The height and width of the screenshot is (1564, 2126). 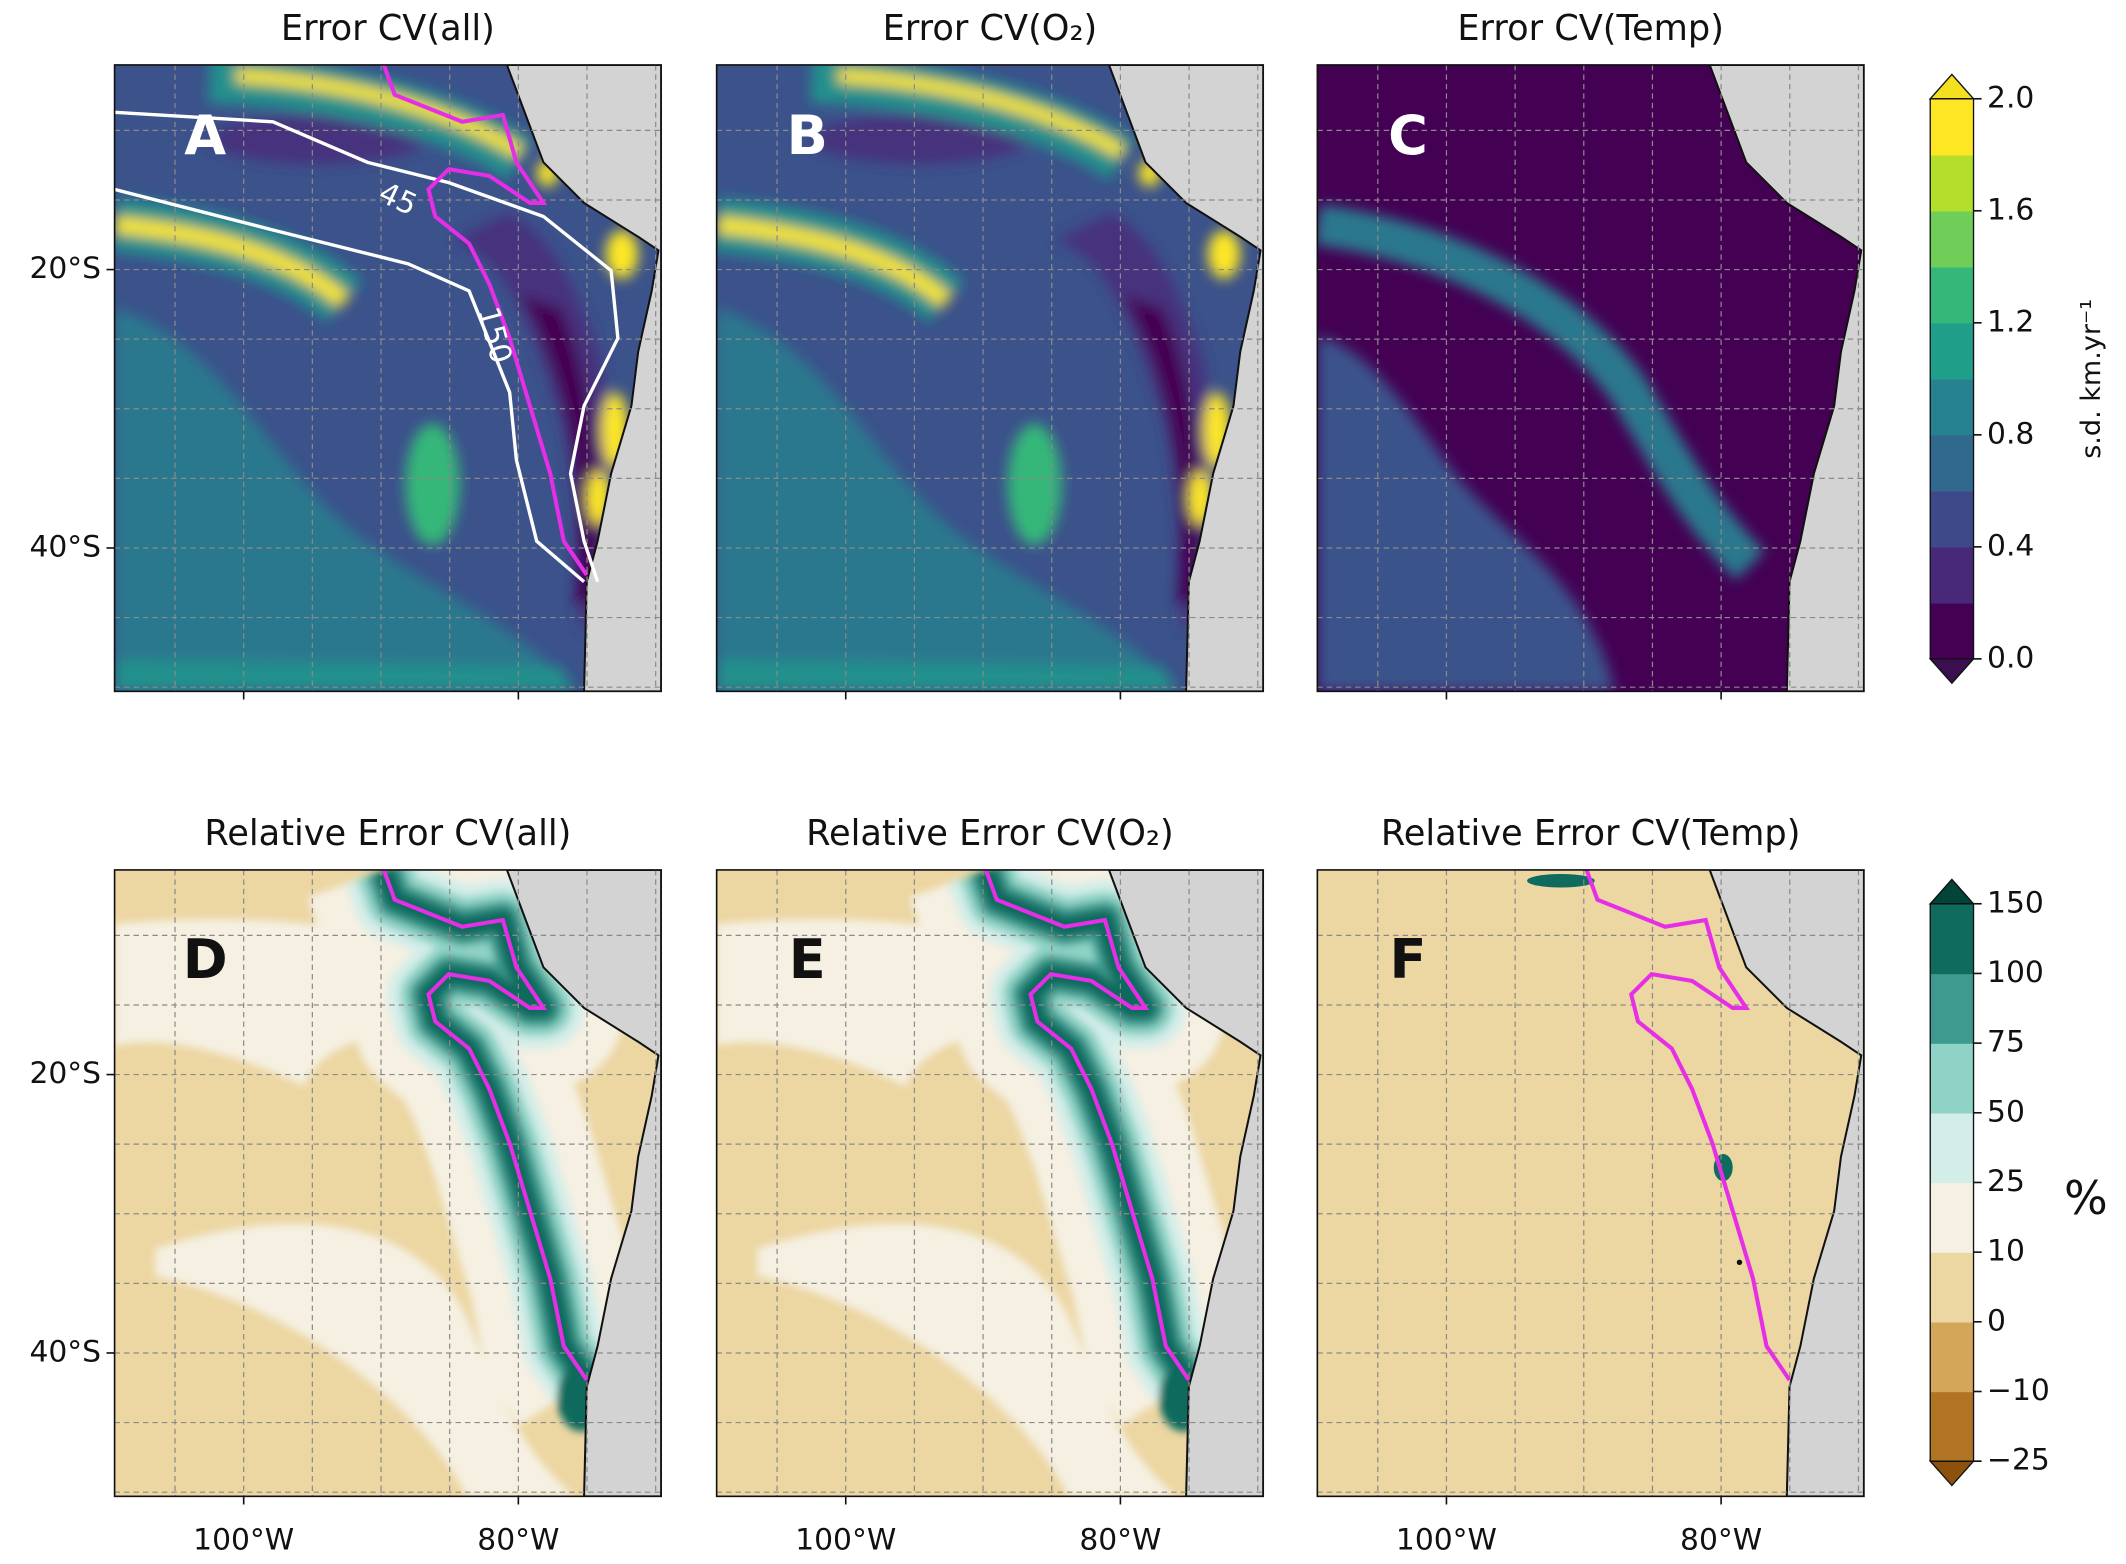 What do you see at coordinates (807, 959) in the screenshot?
I see `panel-letter: E` at bounding box center [807, 959].